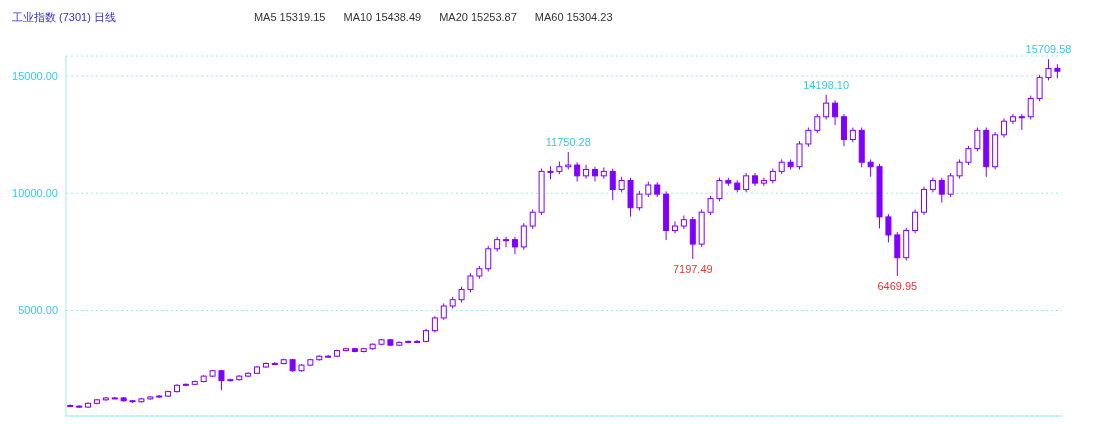 The image size is (1110, 425). What do you see at coordinates (692, 268) in the screenshot?
I see `annotation: 7197.49` at bounding box center [692, 268].